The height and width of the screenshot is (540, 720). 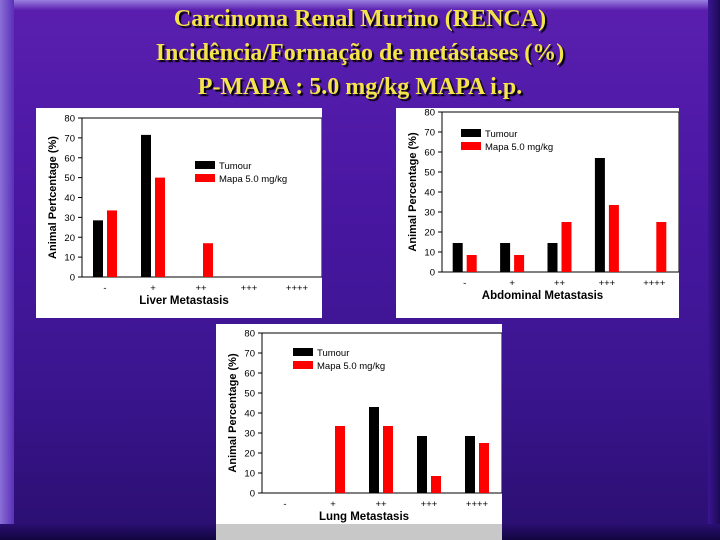 I want to click on abdominal-x-tick-label: -, so click(x=464, y=283).